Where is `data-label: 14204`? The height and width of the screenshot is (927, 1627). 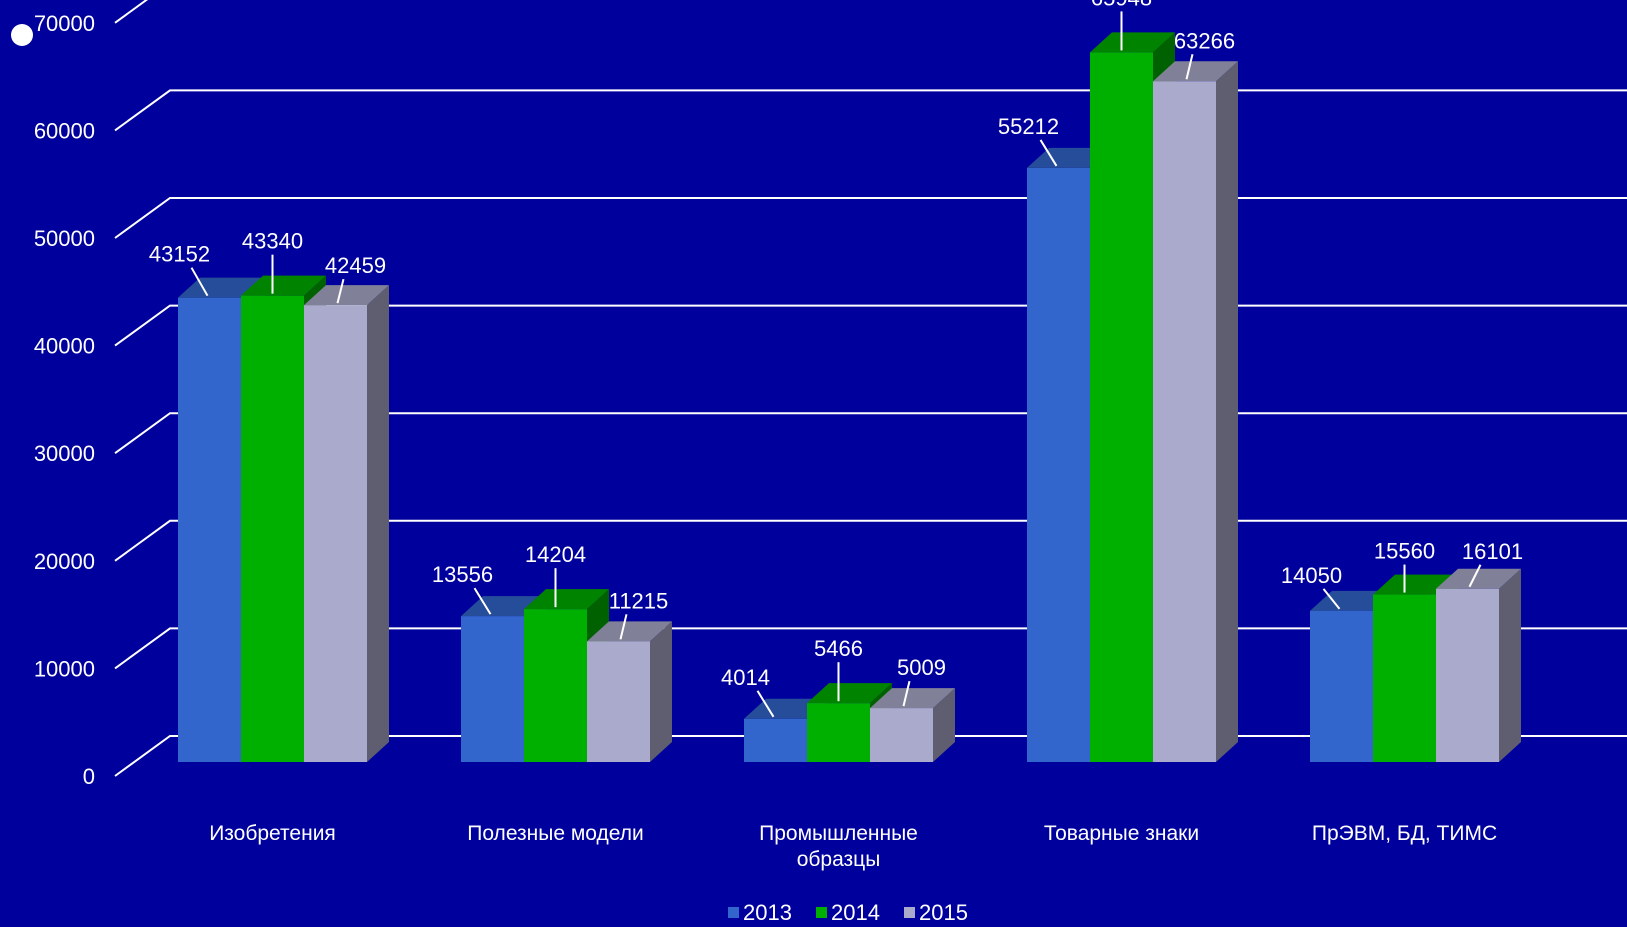 data-label: 14204 is located at coordinates (555, 554).